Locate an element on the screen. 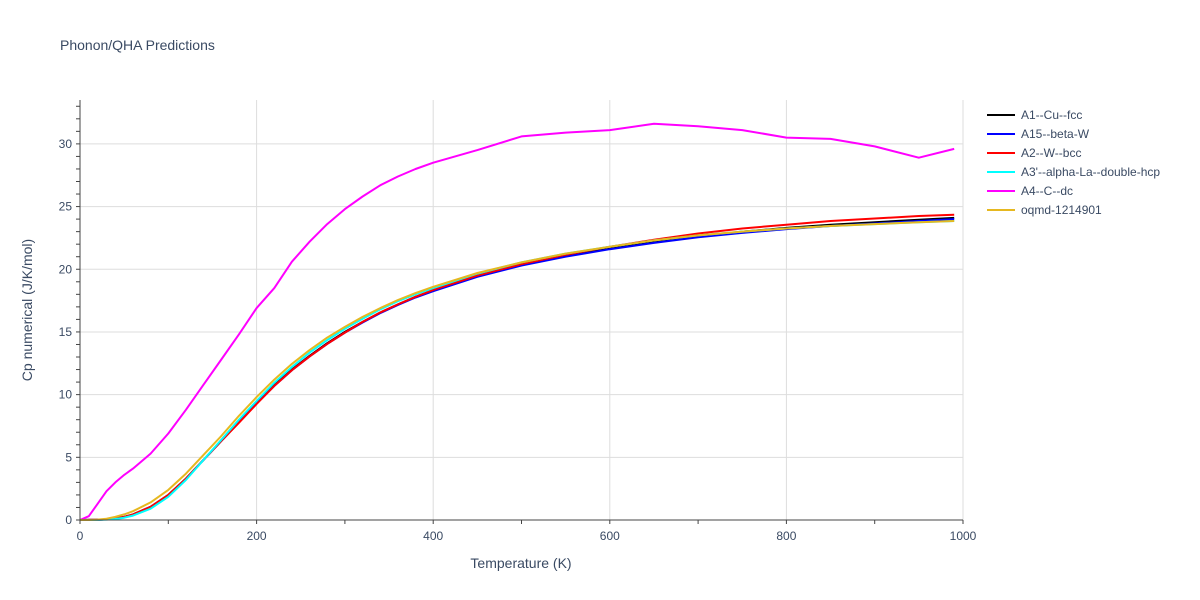 This screenshot has height=600, width=1200. y-tick-label: 5 is located at coordinates (68, 457).